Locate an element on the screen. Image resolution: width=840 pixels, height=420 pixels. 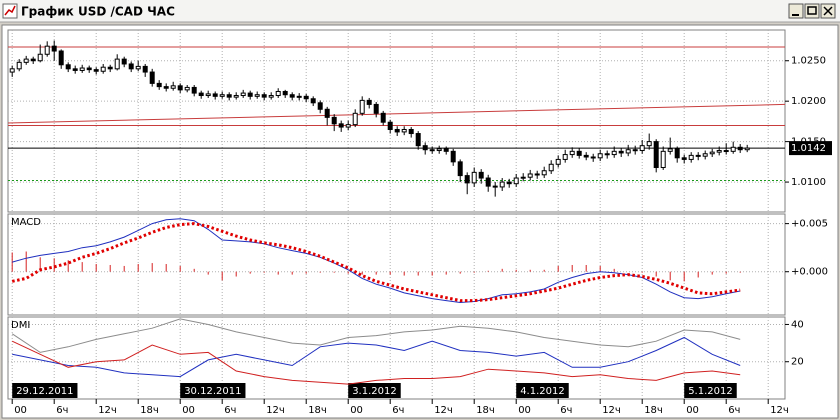
minimize-button is located at coordinates (796, 11).